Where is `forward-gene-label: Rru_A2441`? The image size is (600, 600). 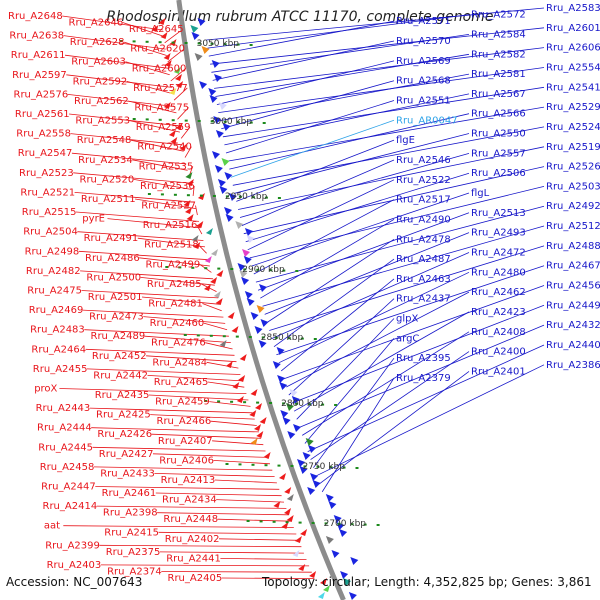 forward-gene-label: Rru_A2441 is located at coordinates (193, 558).